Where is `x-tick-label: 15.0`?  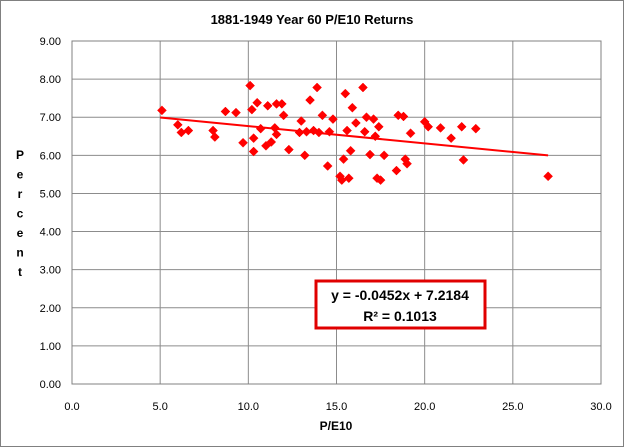
x-tick-label: 15.0 is located at coordinates (336, 407).